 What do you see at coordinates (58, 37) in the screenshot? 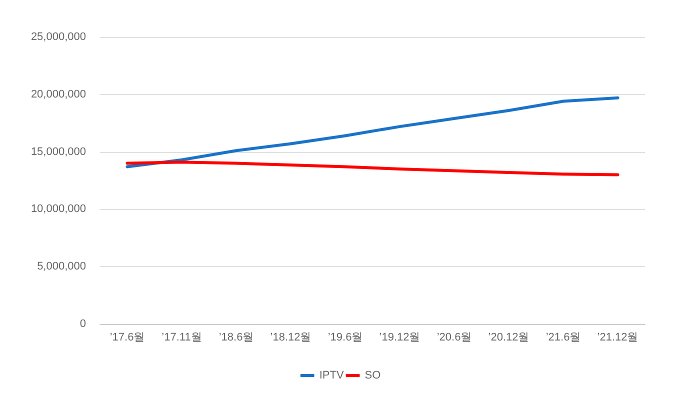
I see `y-tick-label: 25,000,000` at bounding box center [58, 37].